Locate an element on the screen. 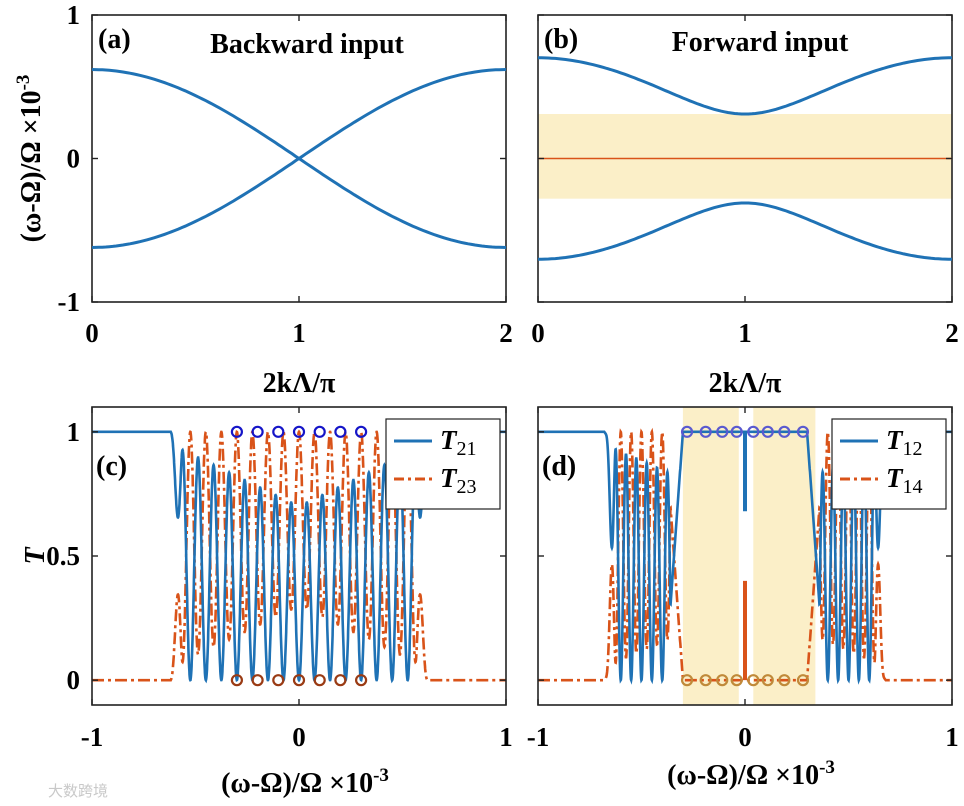 The image size is (964, 806). legend-entry: T21 is located at coordinates (458, 442).